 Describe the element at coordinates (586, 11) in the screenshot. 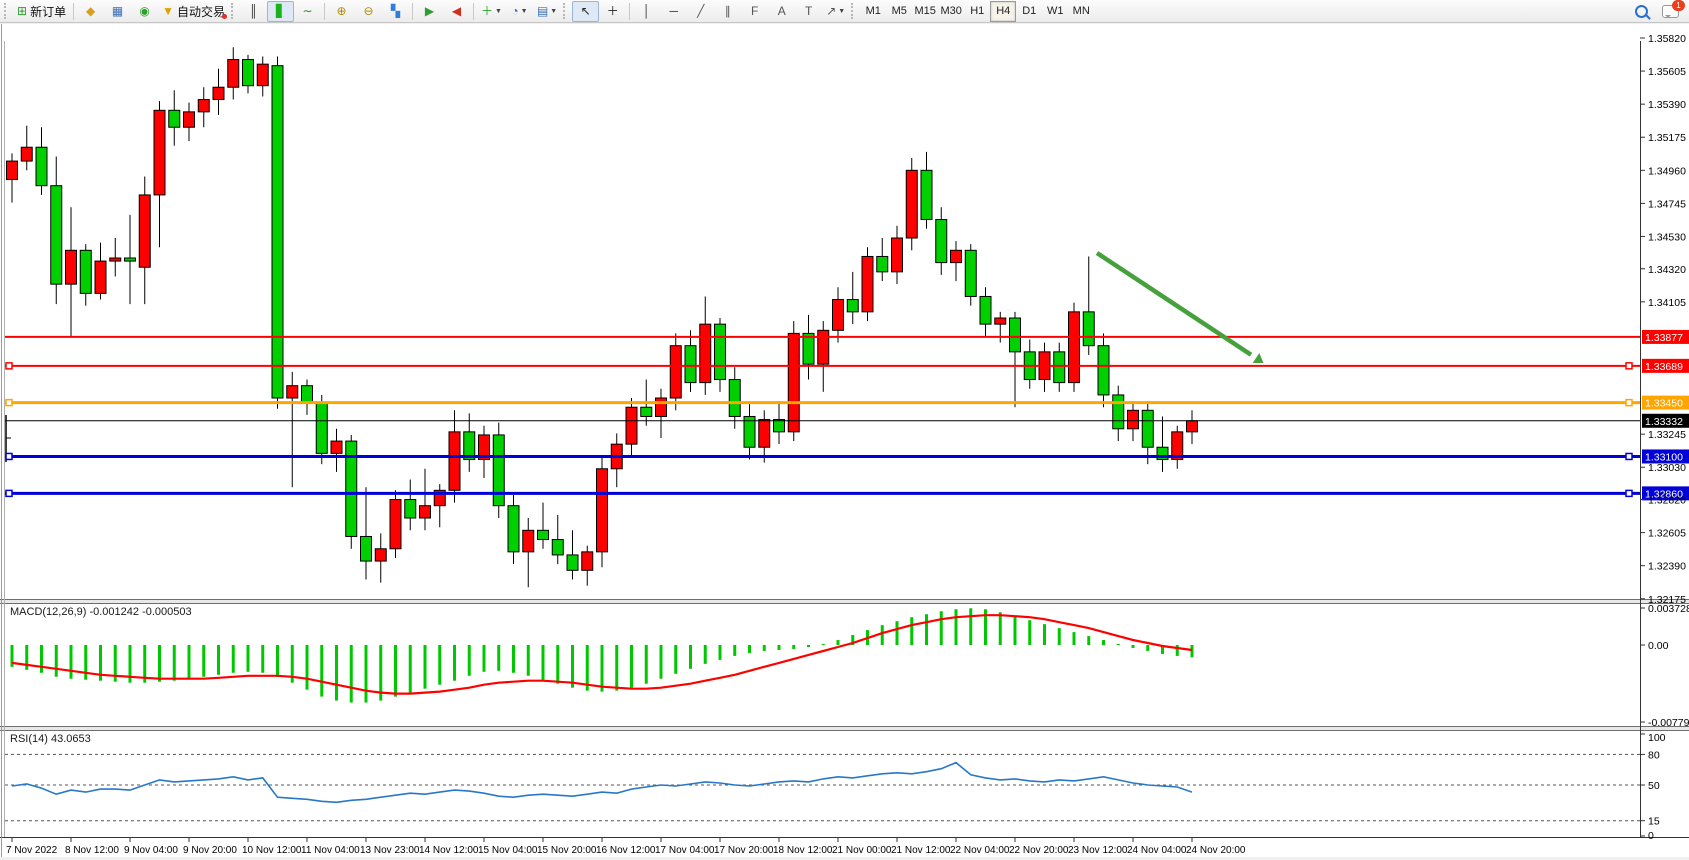

I see `cursor-button: ↖` at that location.